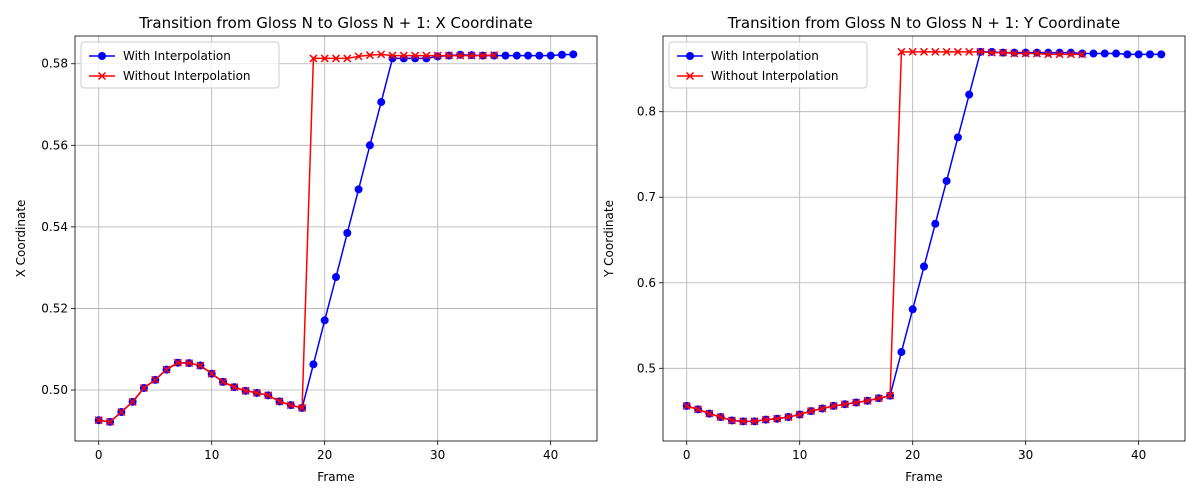 This screenshot has height=500, width=1200. Describe the element at coordinates (54, 227) in the screenshot. I see `y-tick-label: 0.54` at that location.